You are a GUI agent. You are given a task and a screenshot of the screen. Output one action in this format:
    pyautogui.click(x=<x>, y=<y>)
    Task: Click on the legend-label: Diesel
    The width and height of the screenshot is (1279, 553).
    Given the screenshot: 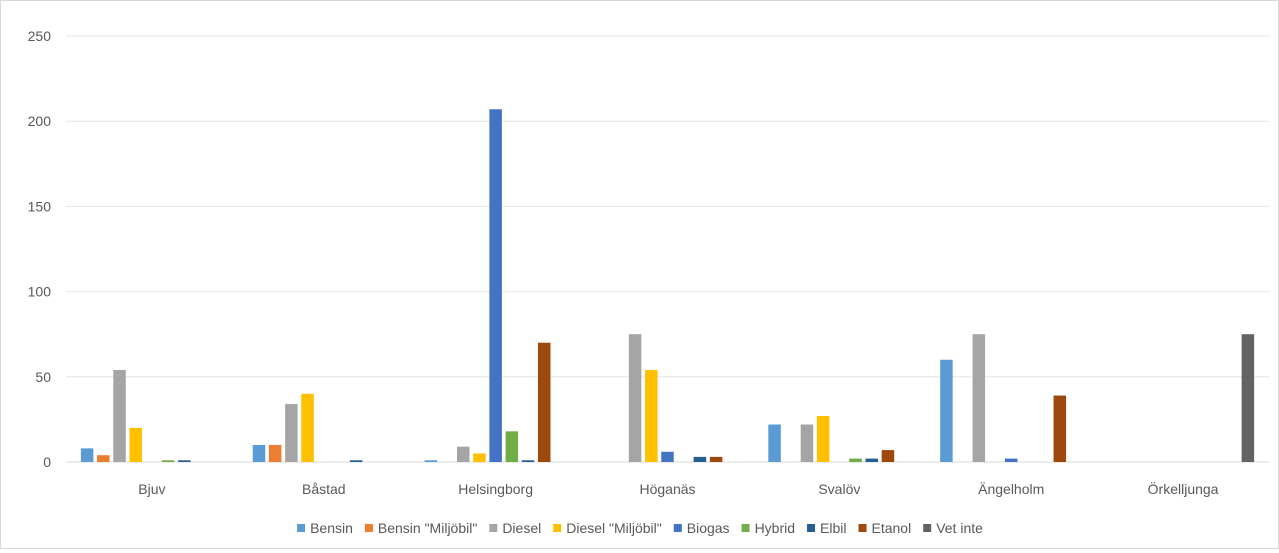 What is the action you would take?
    pyautogui.click(x=521, y=528)
    